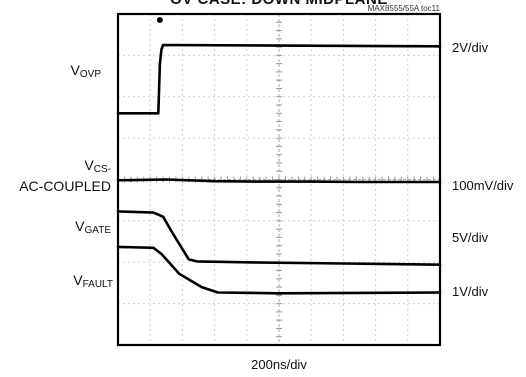 The height and width of the screenshot is (377, 526). I want to click on trigger-marker, so click(159, 20).